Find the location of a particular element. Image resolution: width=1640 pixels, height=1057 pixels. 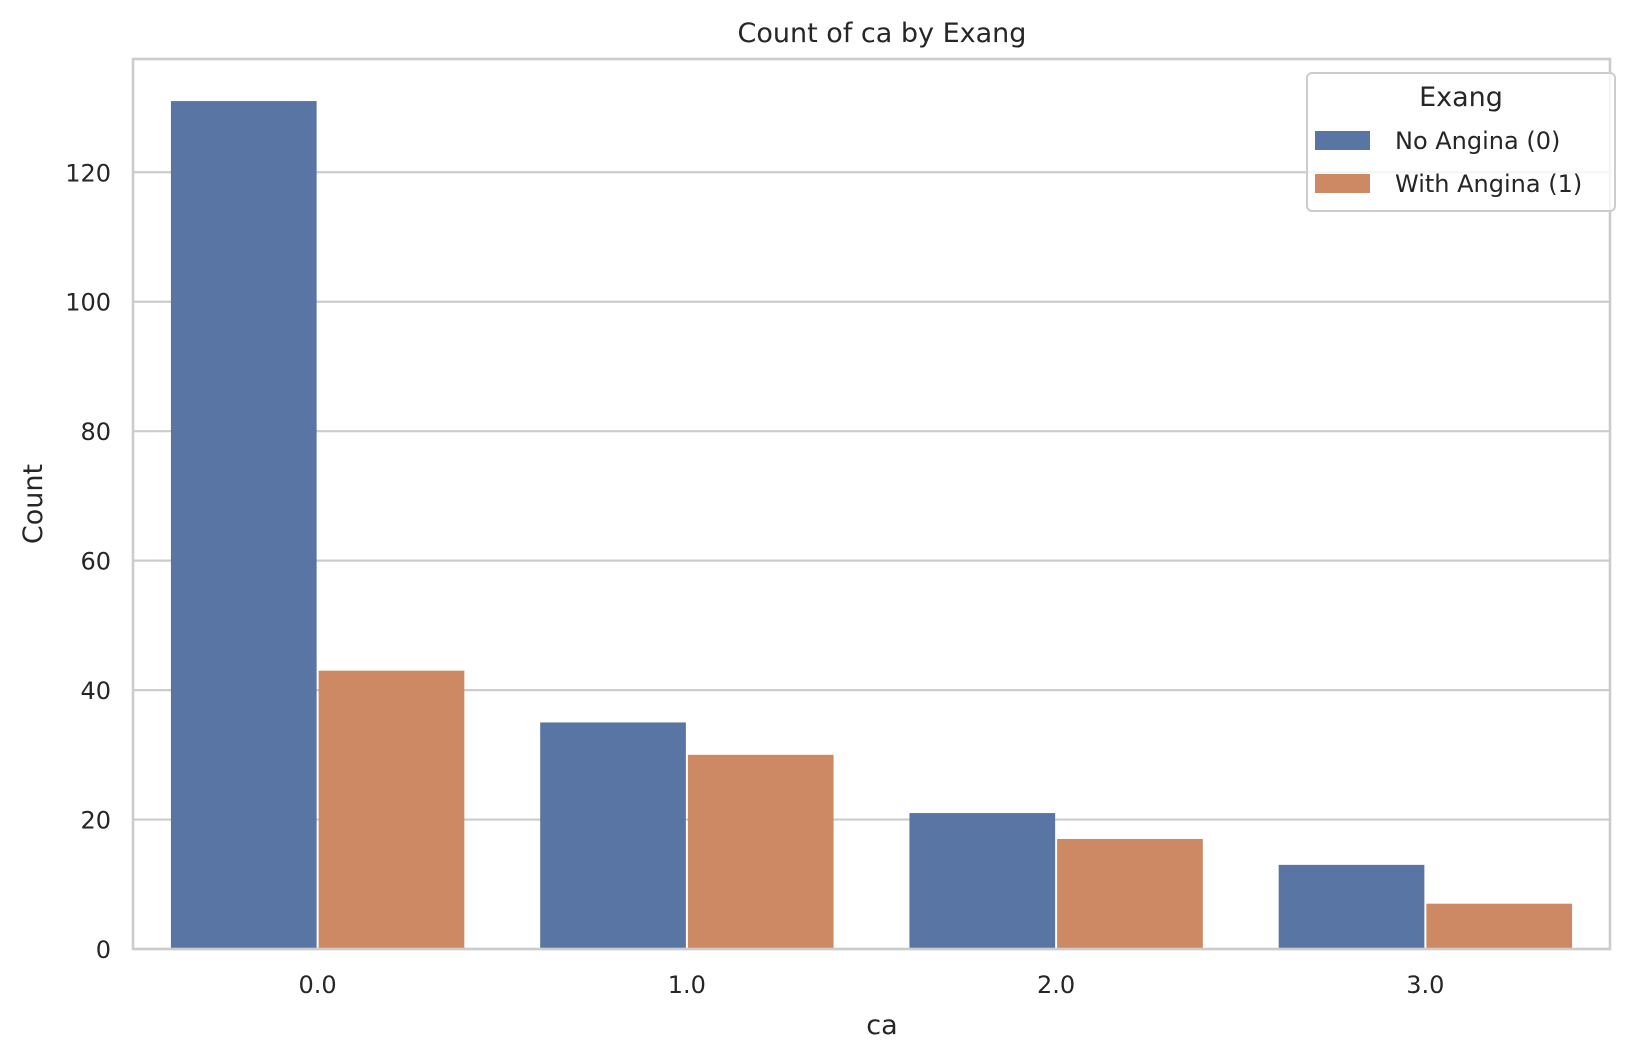

chart-title: Count of ca by Exang is located at coordinates (882, 33).